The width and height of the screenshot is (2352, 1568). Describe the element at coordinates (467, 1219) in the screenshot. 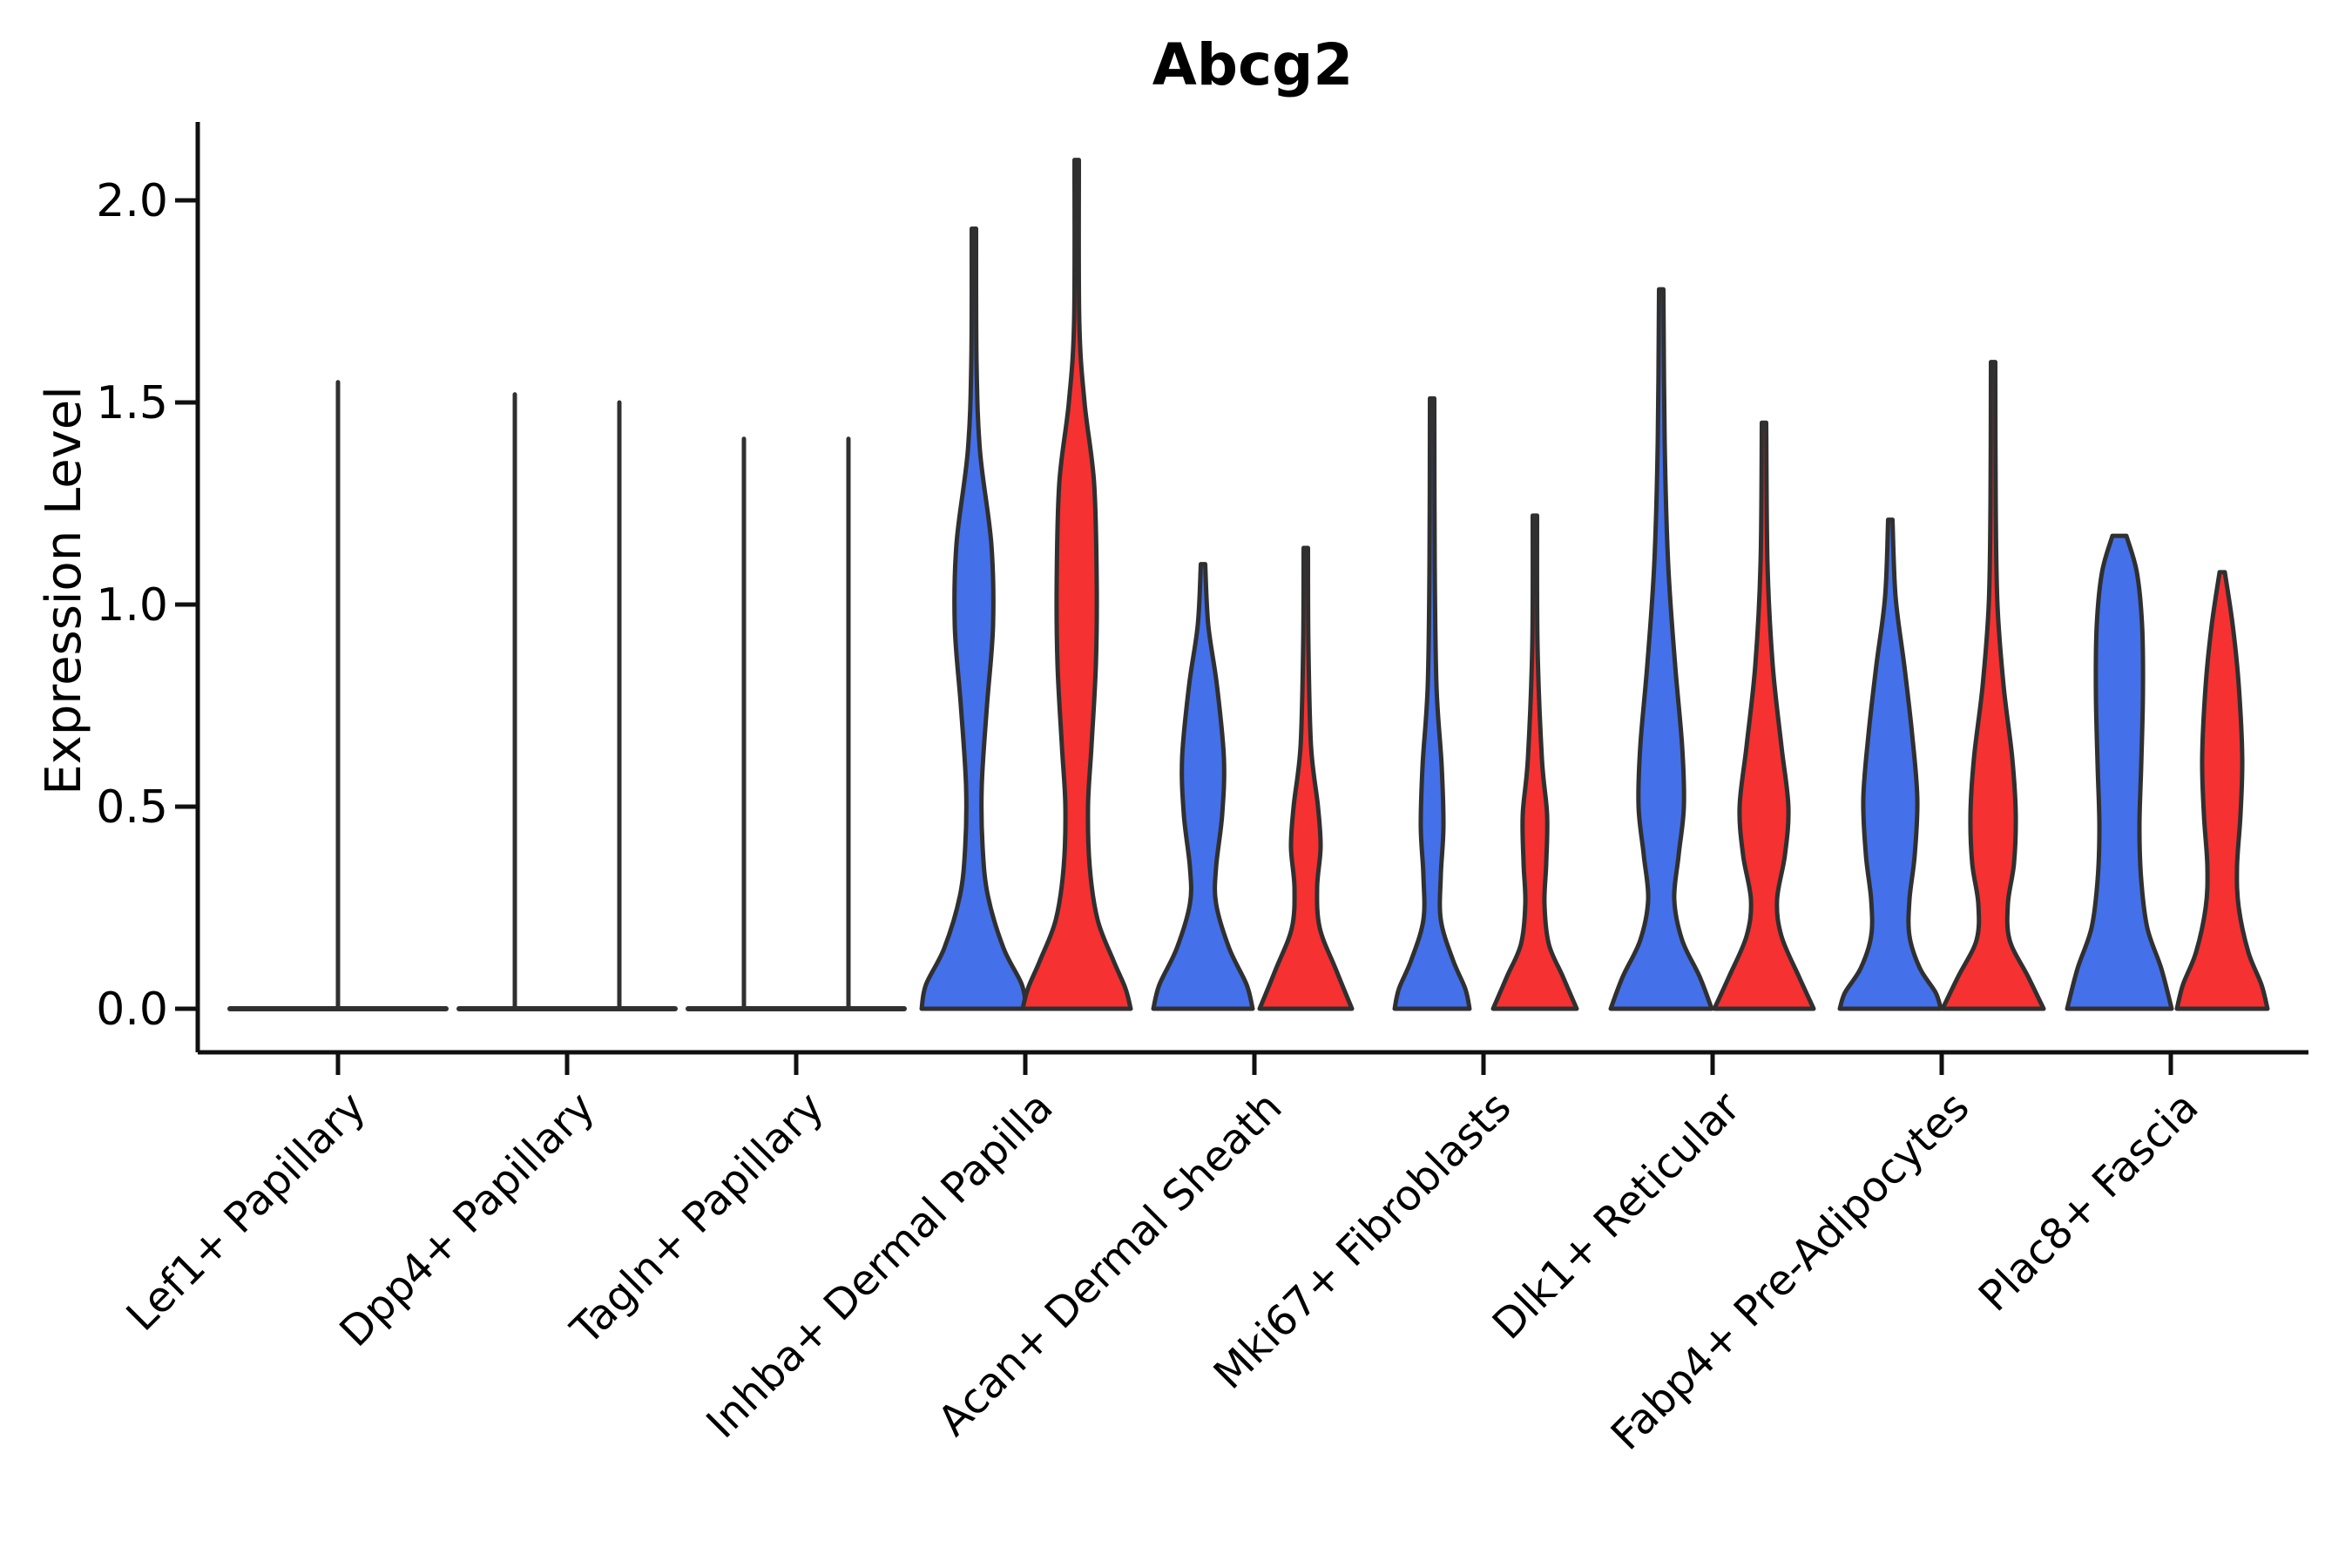

I see `x-tick-label: Dpp4+ Papillary` at that location.